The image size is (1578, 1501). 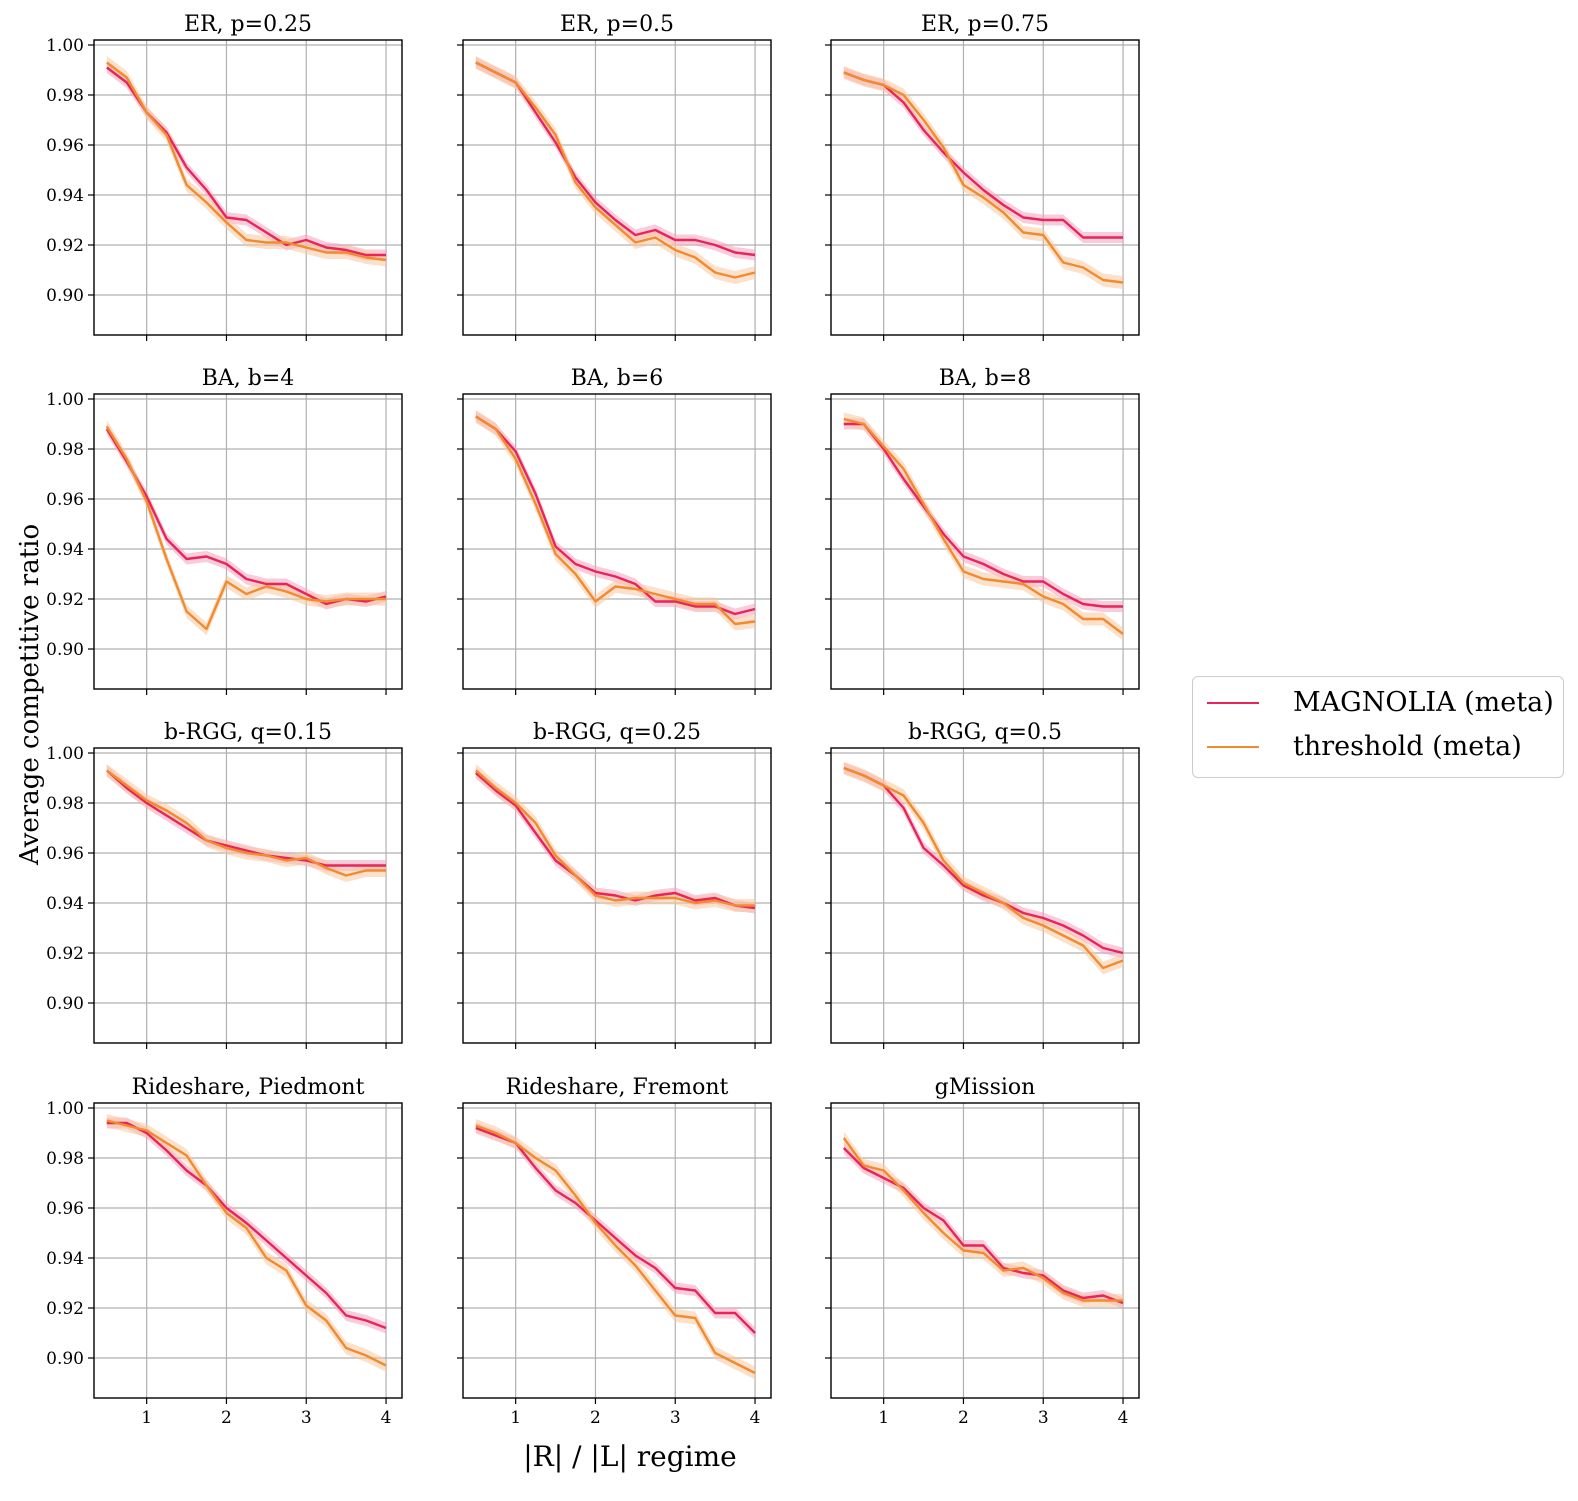 I want to click on legend-label-threshold: threshold (meta), so click(x=1407, y=746).